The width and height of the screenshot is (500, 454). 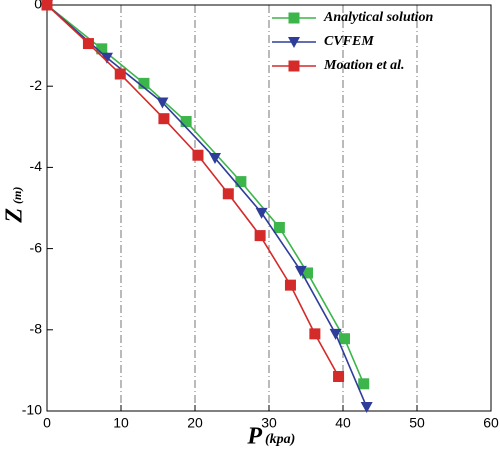 What do you see at coordinates (254, 437) in the screenshot?
I see `x-axis-label: P` at bounding box center [254, 437].